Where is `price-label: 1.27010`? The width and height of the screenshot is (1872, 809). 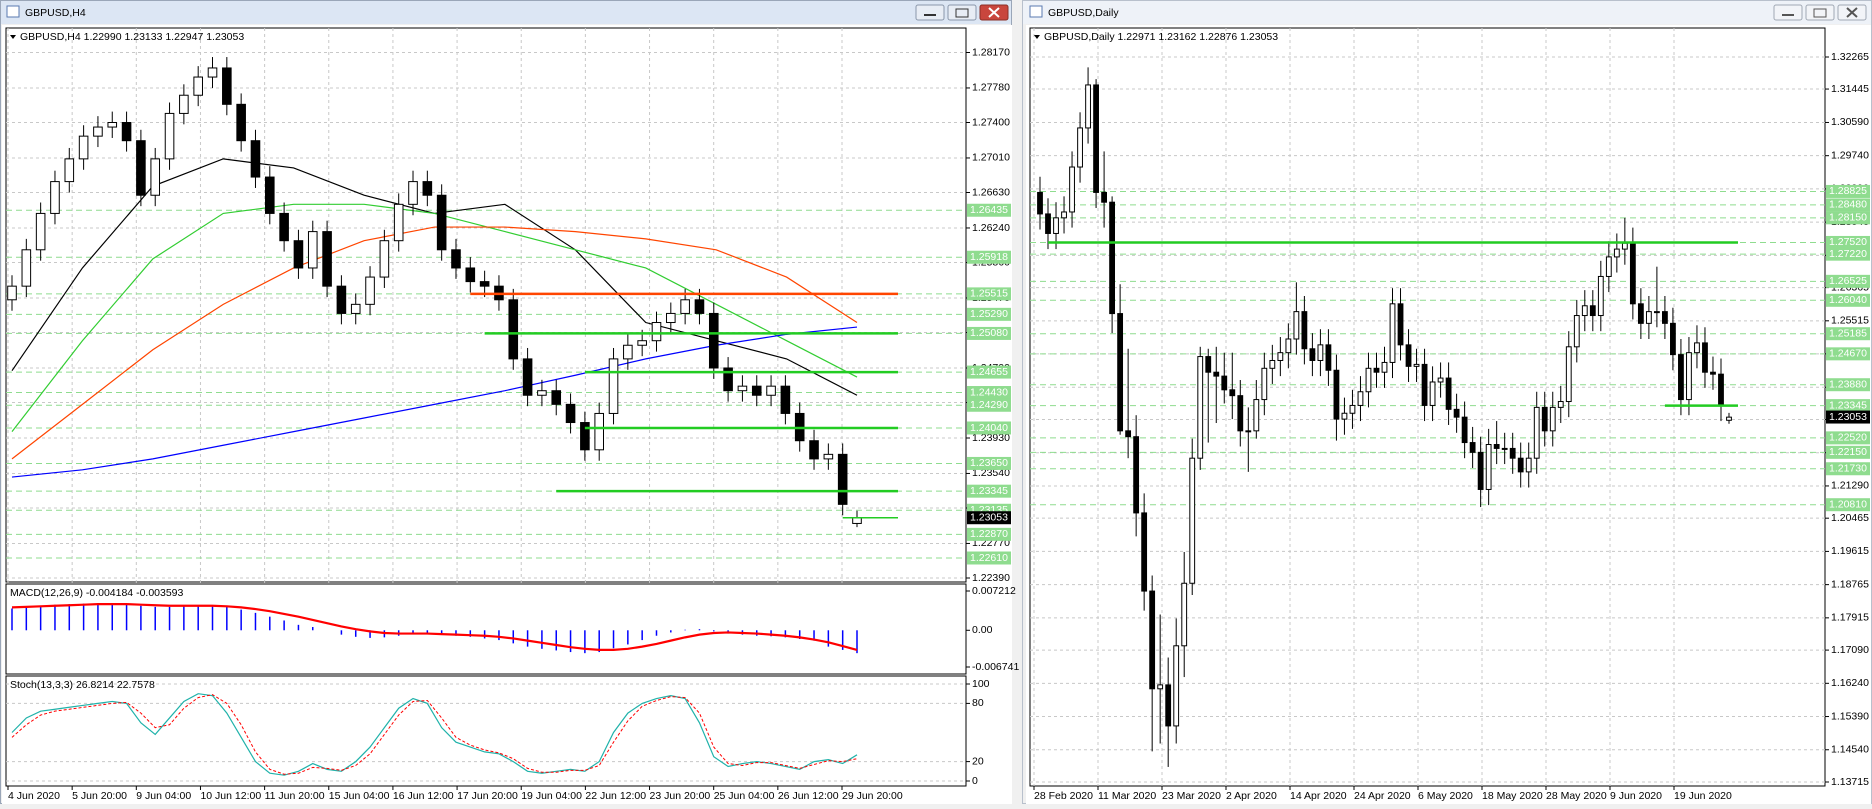
price-label: 1.27010 is located at coordinates (991, 158).